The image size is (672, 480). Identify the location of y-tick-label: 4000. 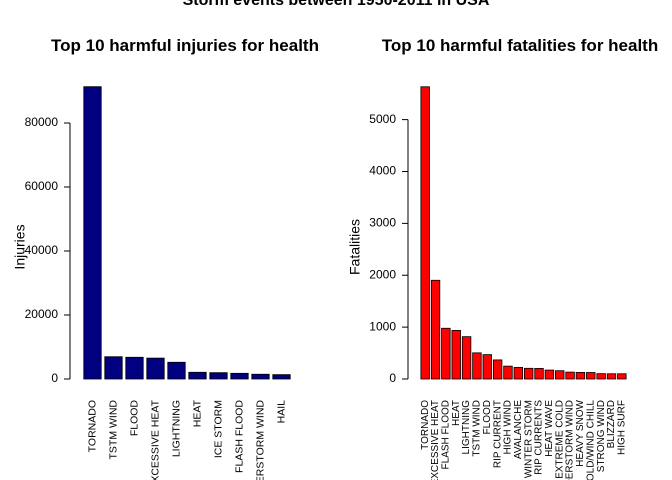
(382, 171).